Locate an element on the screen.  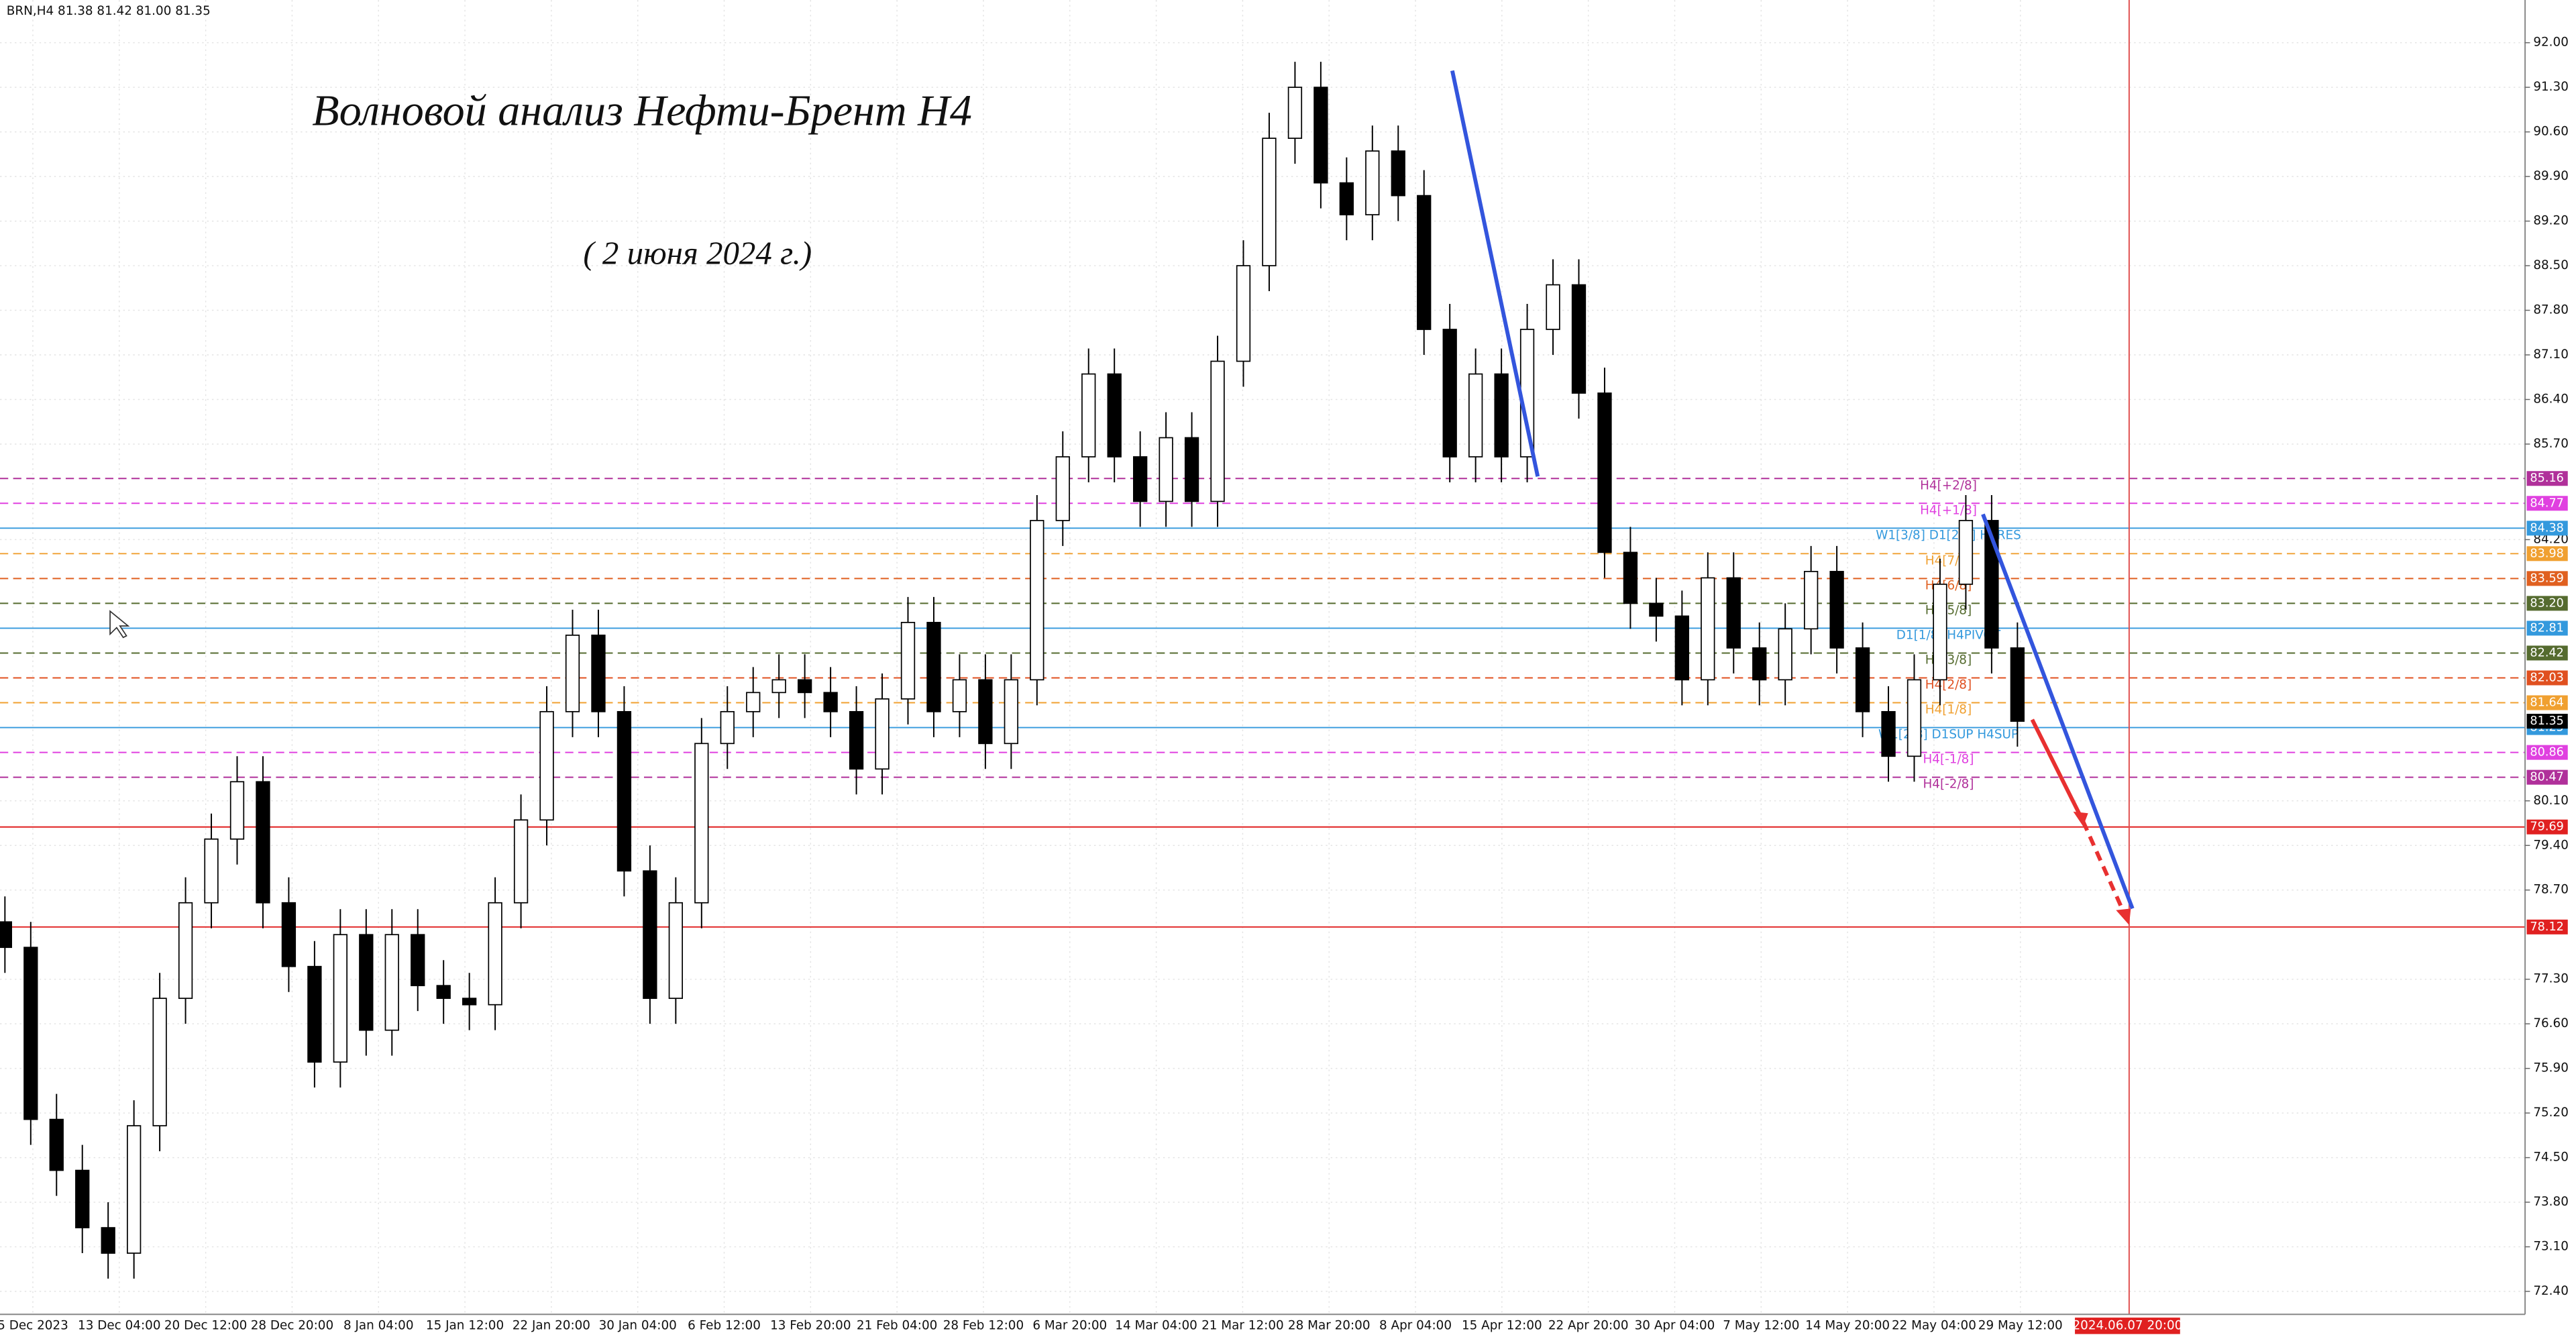
level-name: H4[5/8] is located at coordinates (1948, 610).